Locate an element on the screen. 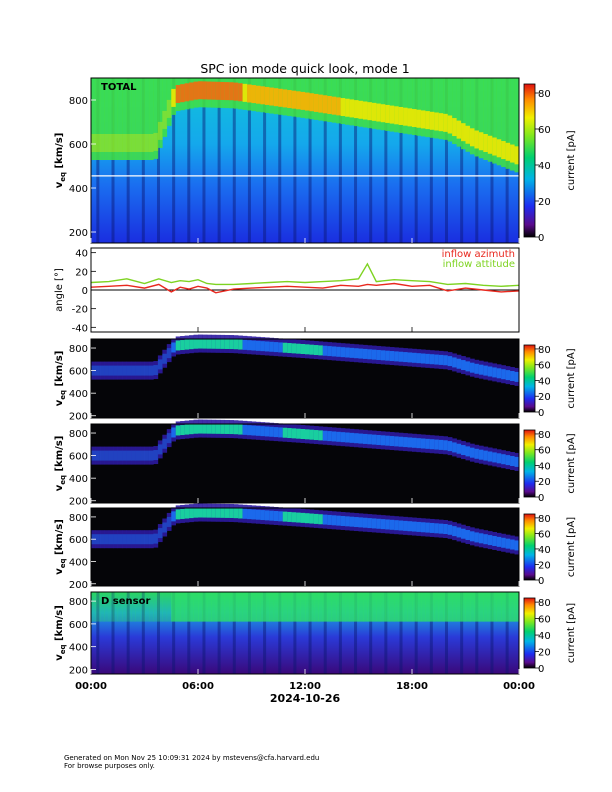 The height and width of the screenshot is (792, 612). x-tick-label: 18:00 is located at coordinates (412, 686).